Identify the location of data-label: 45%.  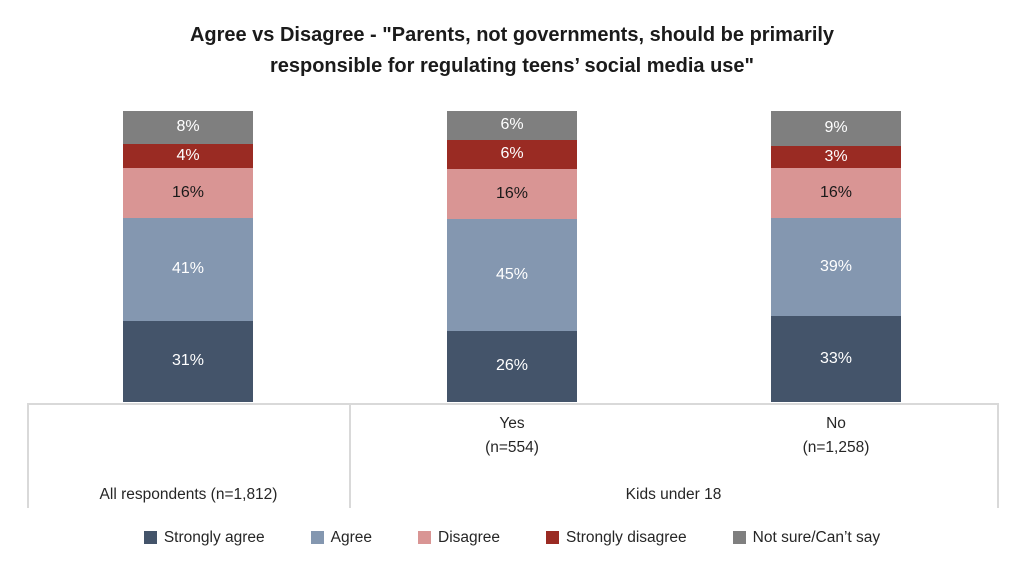
(512, 274).